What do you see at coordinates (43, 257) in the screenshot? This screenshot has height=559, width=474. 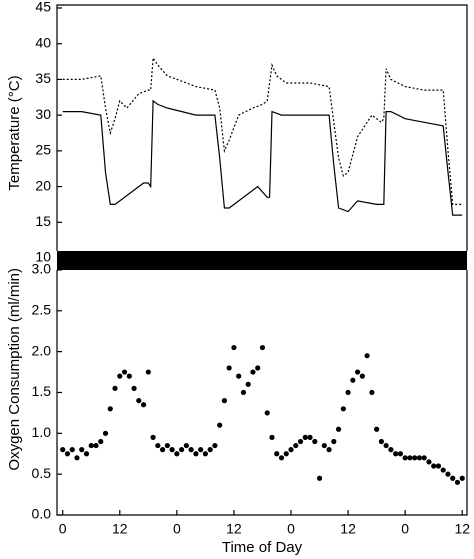 I see `y-tick-label: 10` at bounding box center [43, 257].